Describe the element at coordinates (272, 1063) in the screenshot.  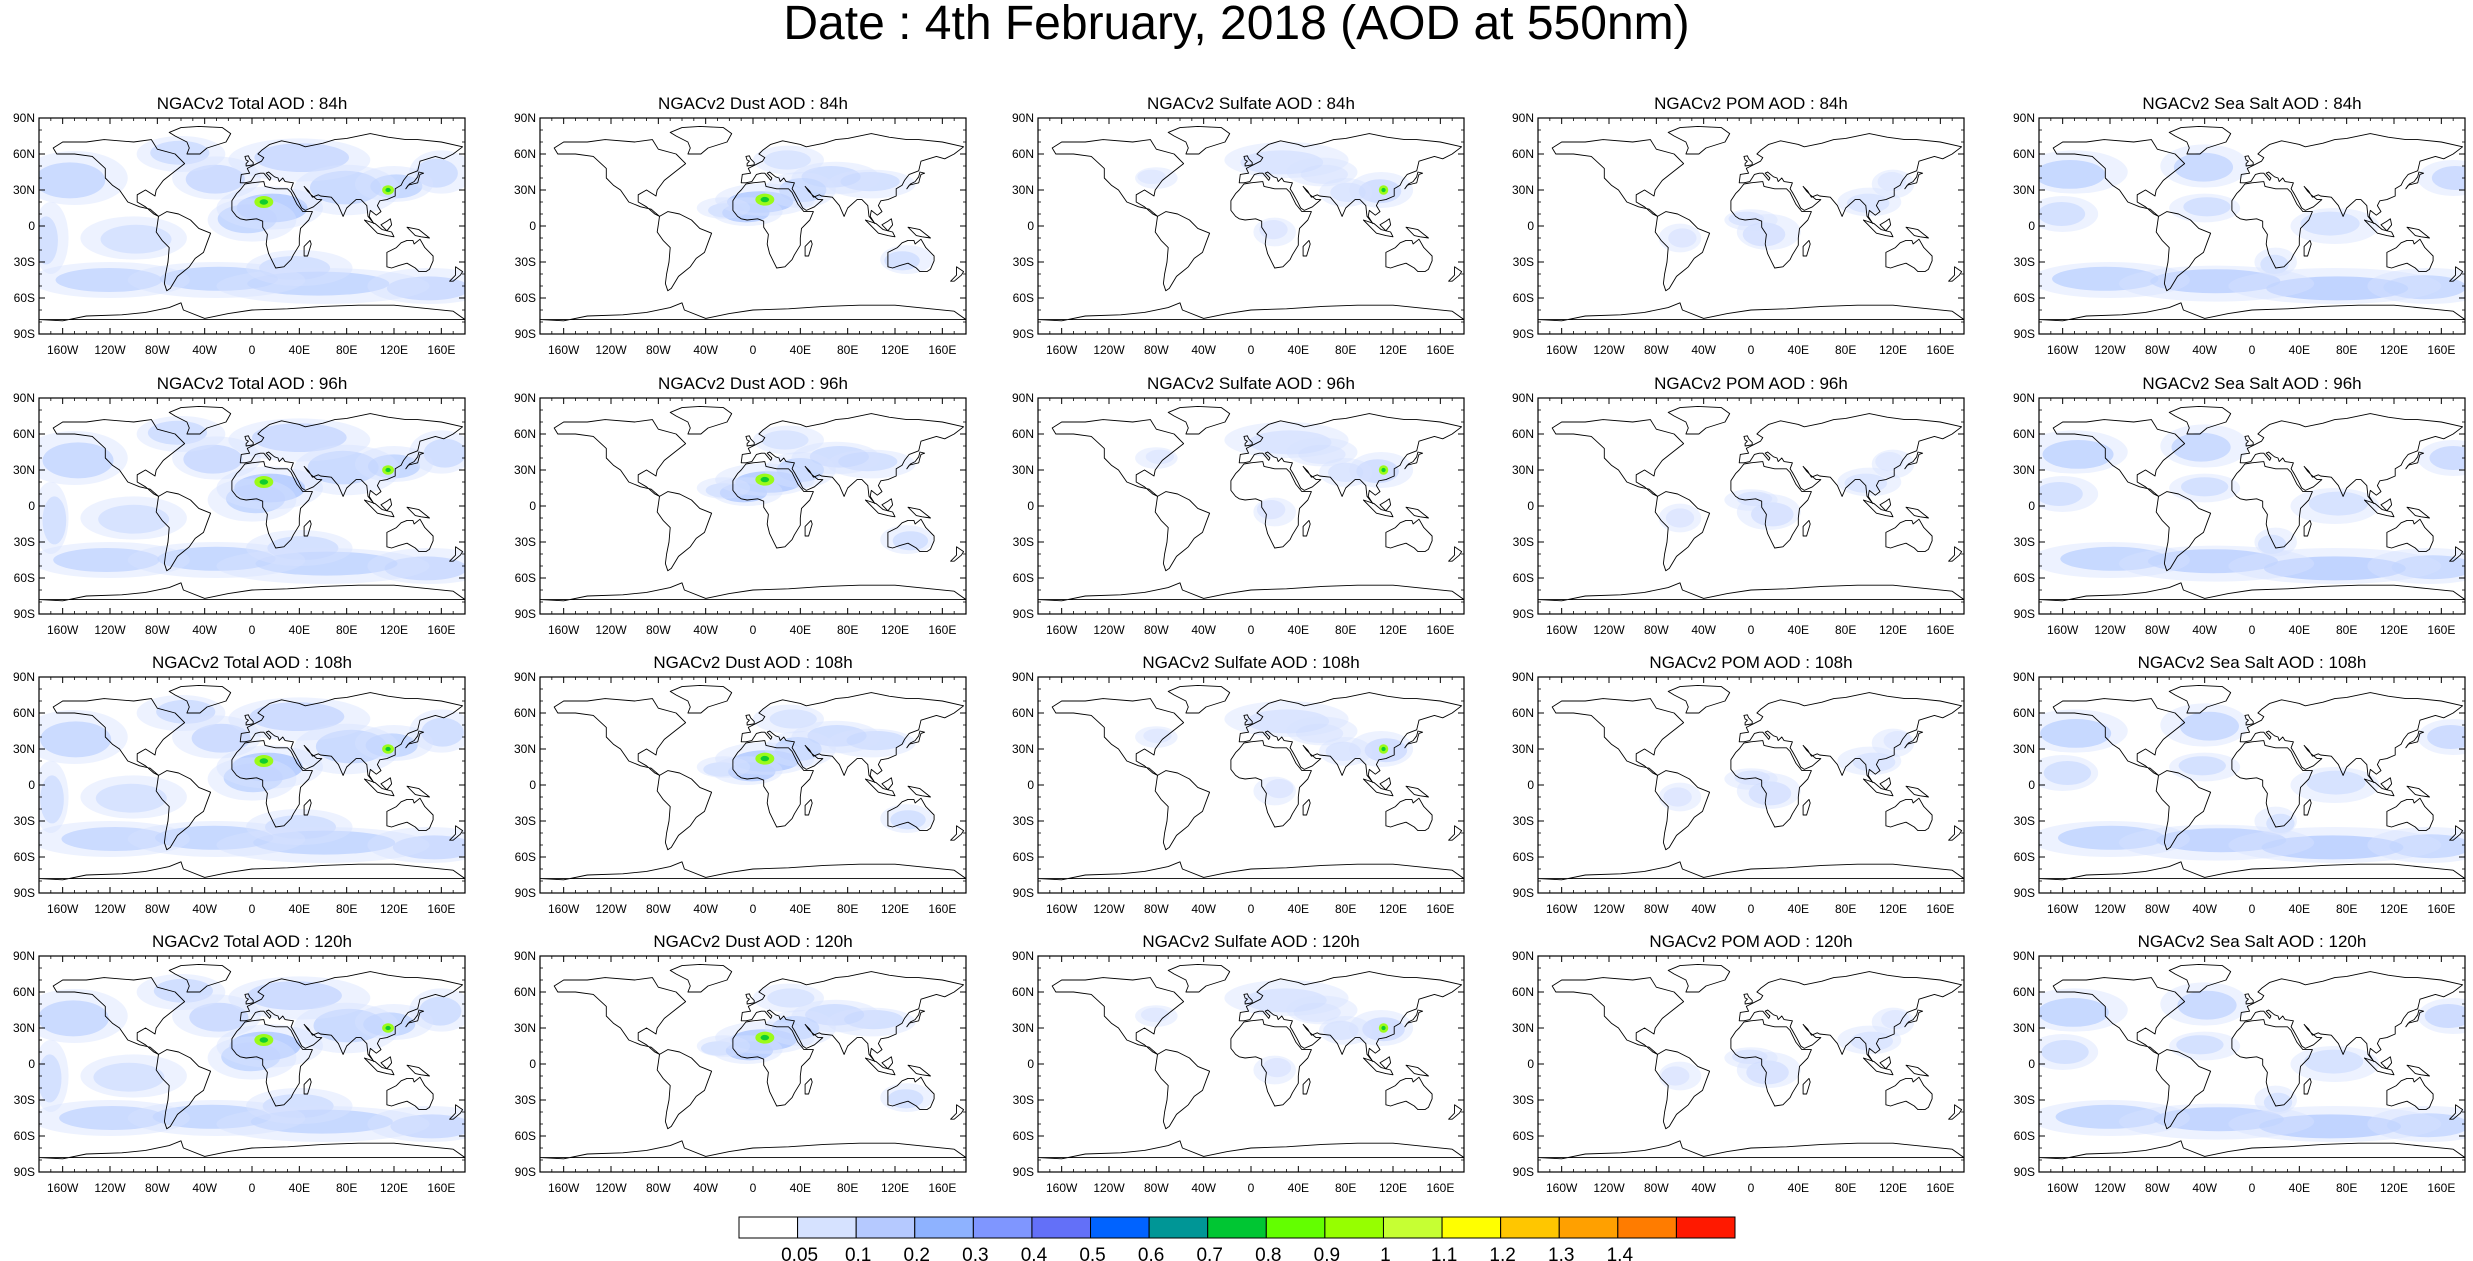
I see `coastline-africa` at that location.